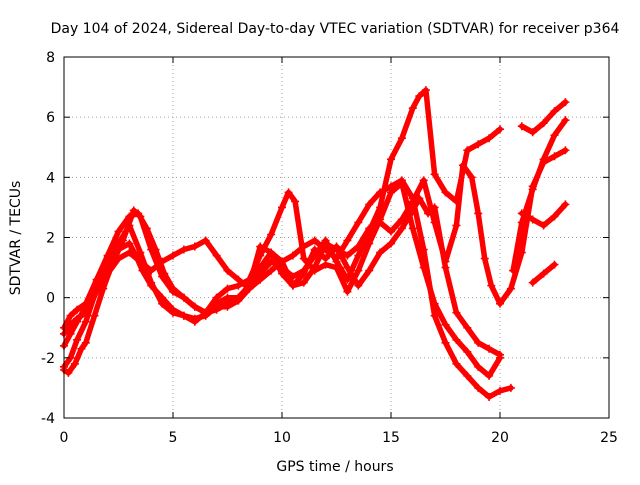 Image resolution: width=640 pixels, height=485 pixels. Describe the element at coordinates (609, 438) in the screenshot. I see `x-tick-label: 25` at that location.